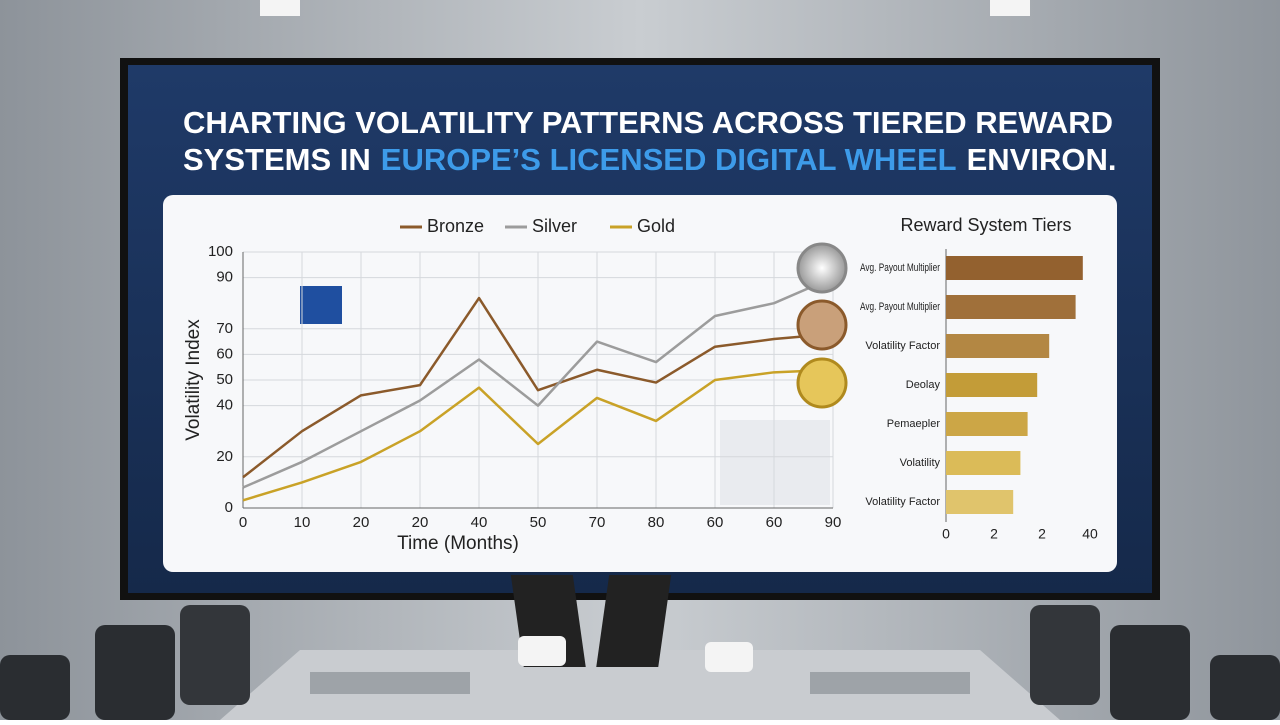 The height and width of the screenshot is (725, 1280). I want to click on legend-label: Bronze, so click(455, 226).